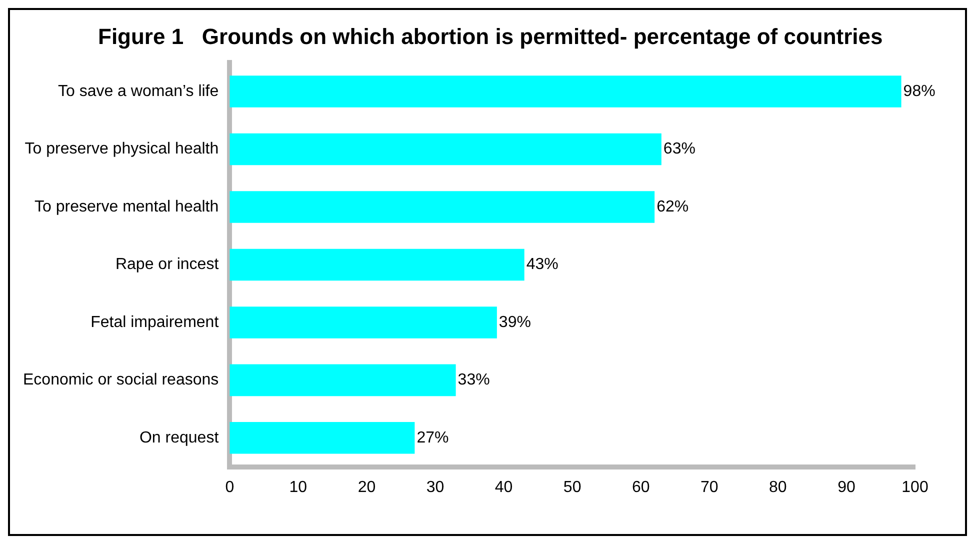 The image size is (975, 544). What do you see at coordinates (572, 487) in the screenshot?
I see `x-tick-label: 50` at bounding box center [572, 487].